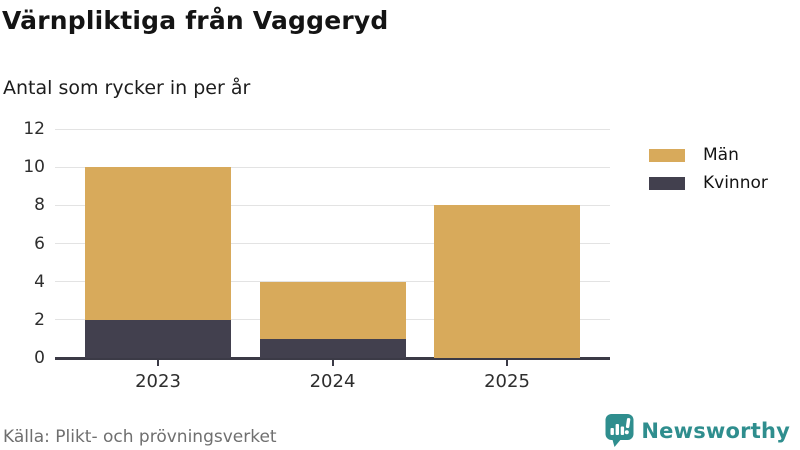  I want to click on newsworthy-speech-bubble-icon, so click(619, 430).